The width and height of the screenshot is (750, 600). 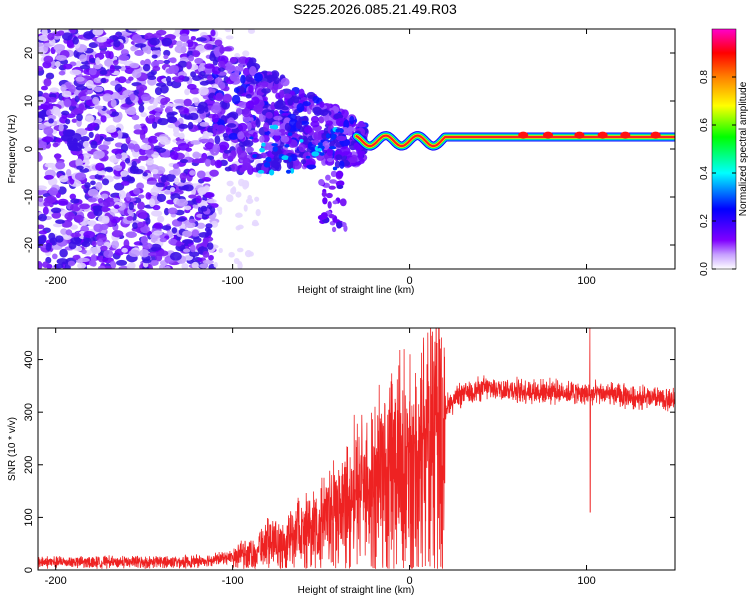 I want to click on x-tick-label: -100, so click(x=233, y=281).